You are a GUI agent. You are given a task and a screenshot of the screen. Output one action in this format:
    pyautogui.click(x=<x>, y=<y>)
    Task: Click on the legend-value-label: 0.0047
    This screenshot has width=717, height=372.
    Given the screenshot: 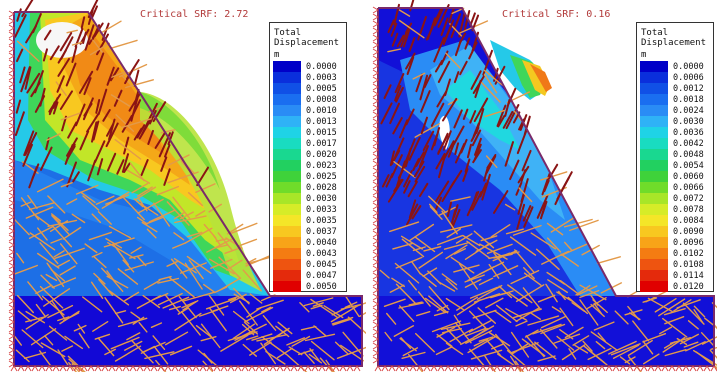 What is the action you would take?
    pyautogui.click(x=321, y=275)
    